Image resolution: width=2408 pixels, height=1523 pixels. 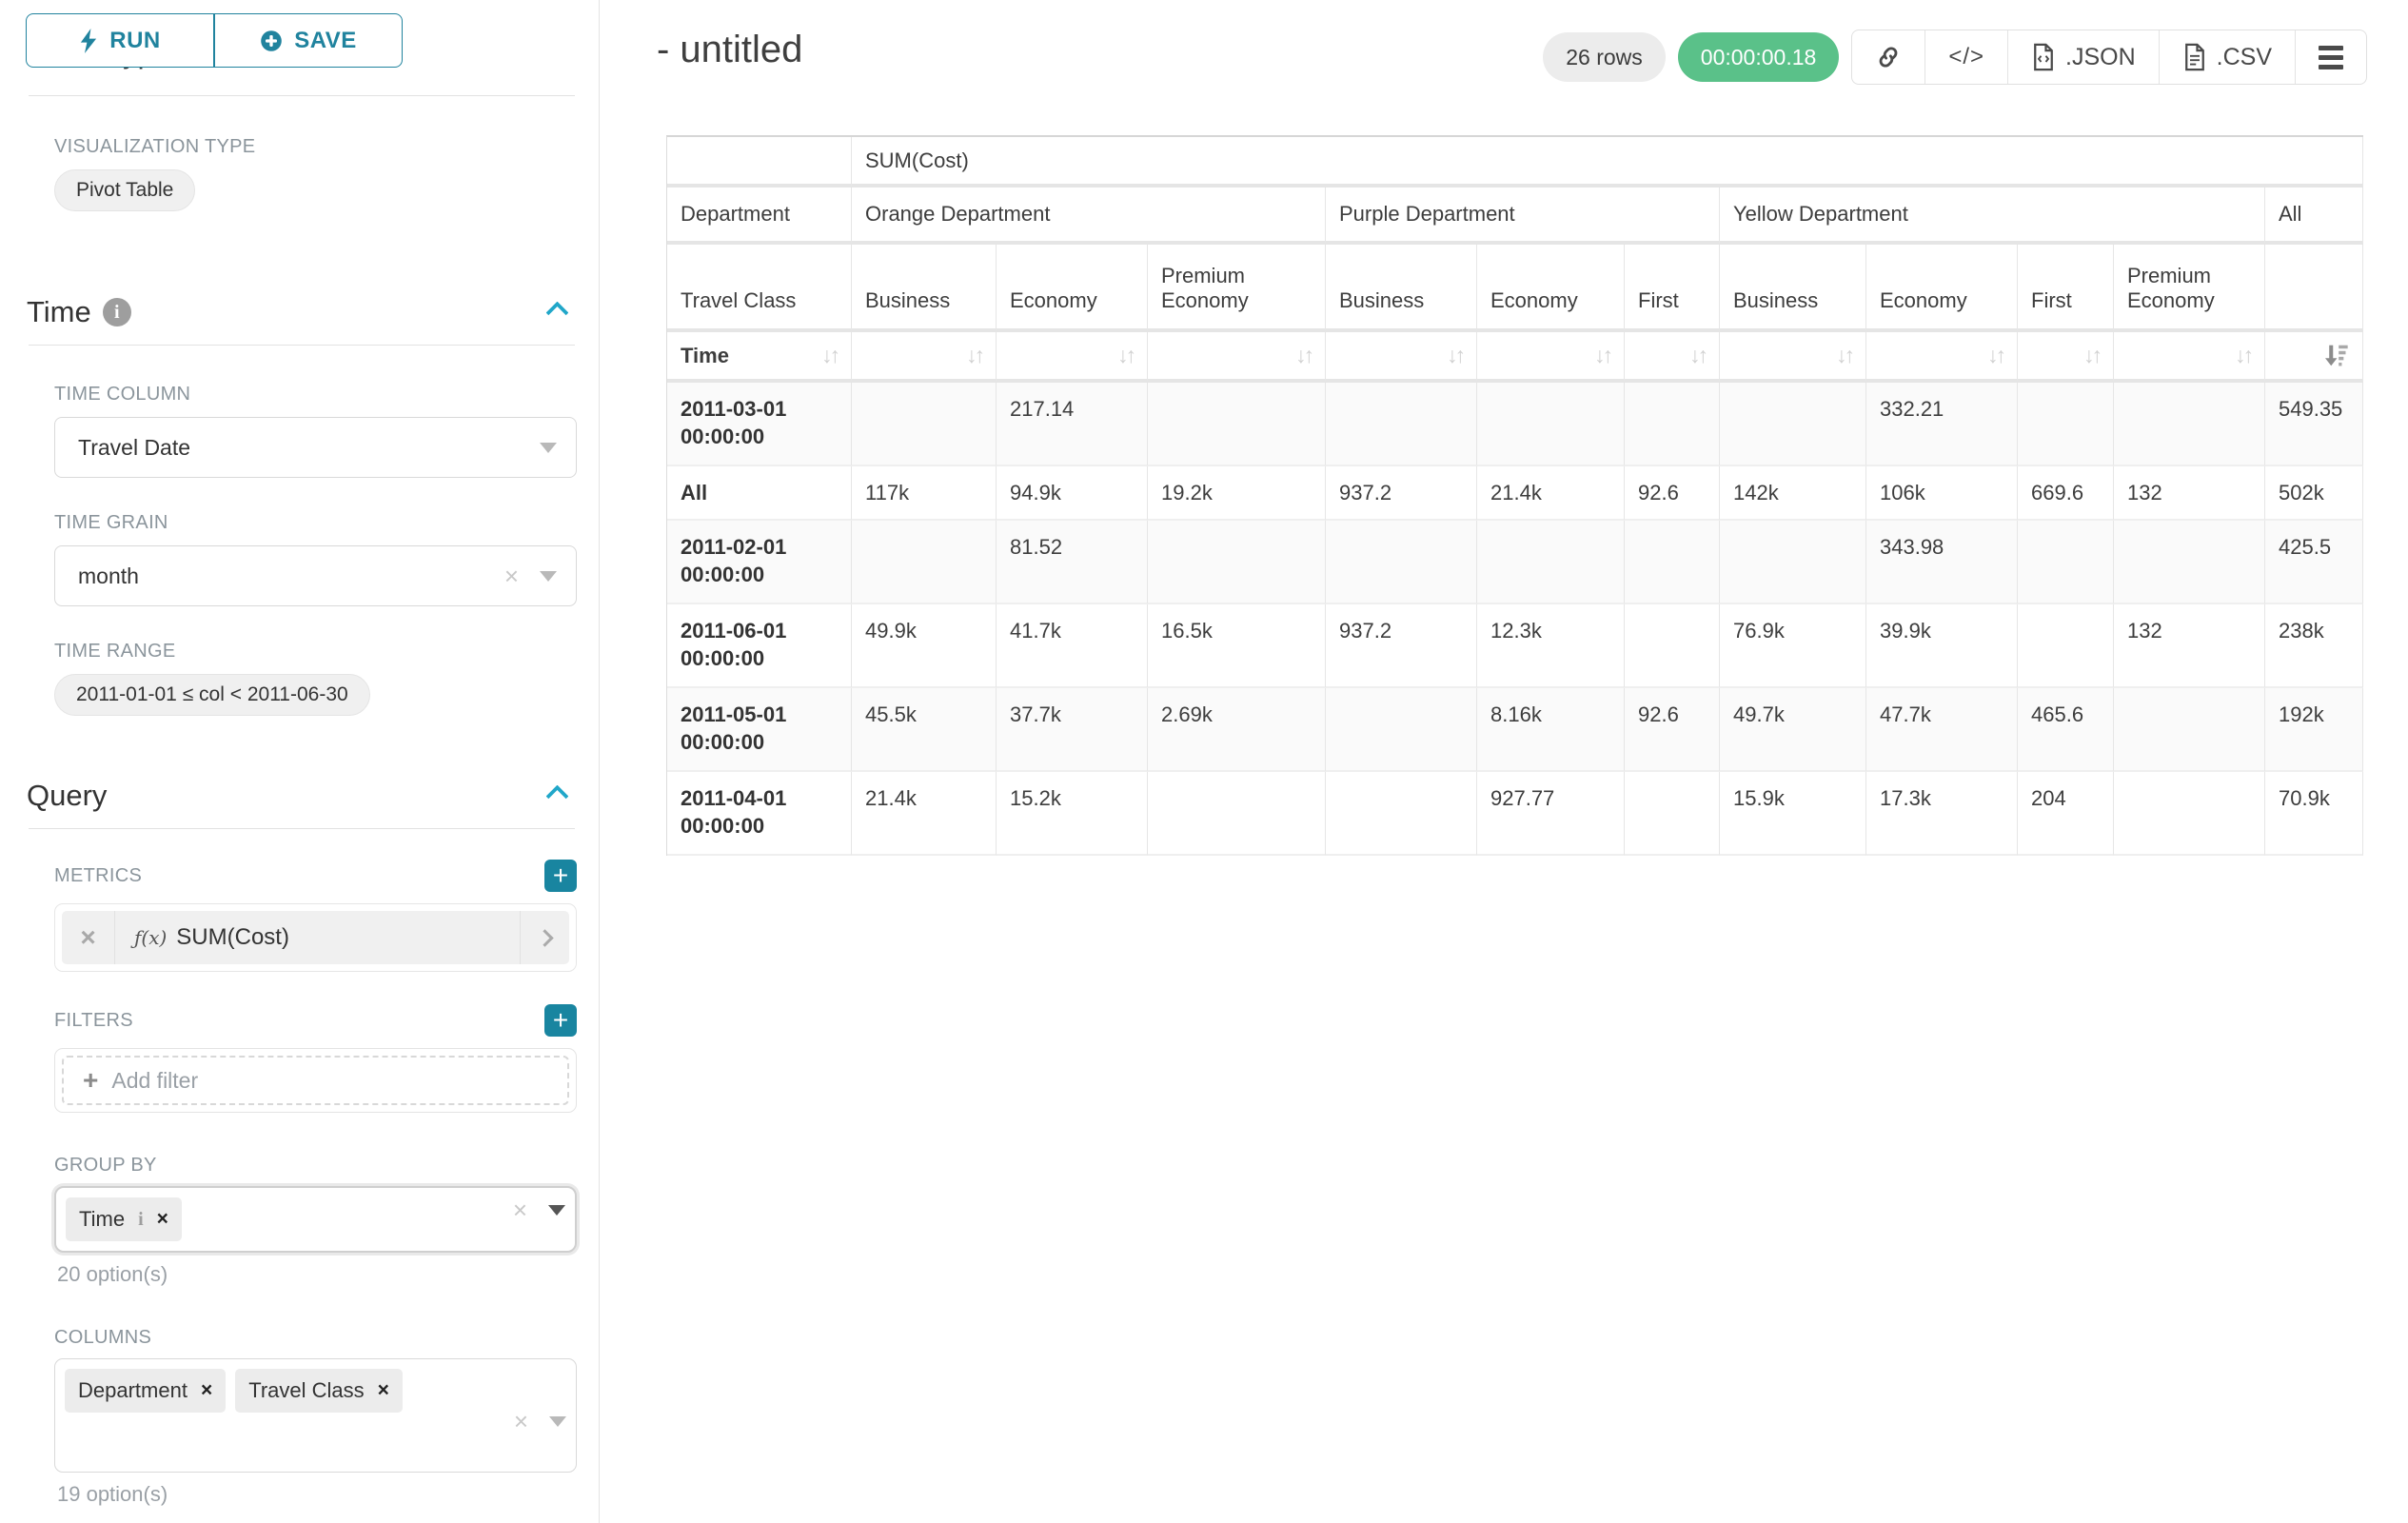 I want to click on export-csv-button: .CSV, so click(x=2228, y=57).